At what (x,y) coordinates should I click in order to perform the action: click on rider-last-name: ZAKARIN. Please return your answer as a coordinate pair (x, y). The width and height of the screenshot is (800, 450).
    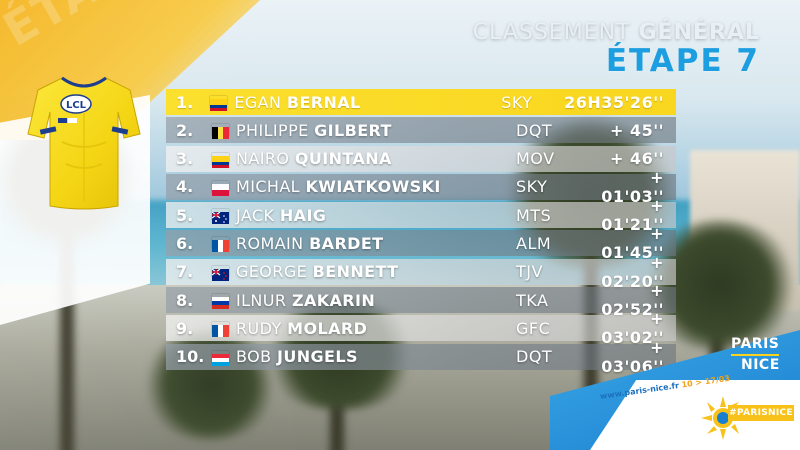
    Looking at the image, I should click on (333, 300).